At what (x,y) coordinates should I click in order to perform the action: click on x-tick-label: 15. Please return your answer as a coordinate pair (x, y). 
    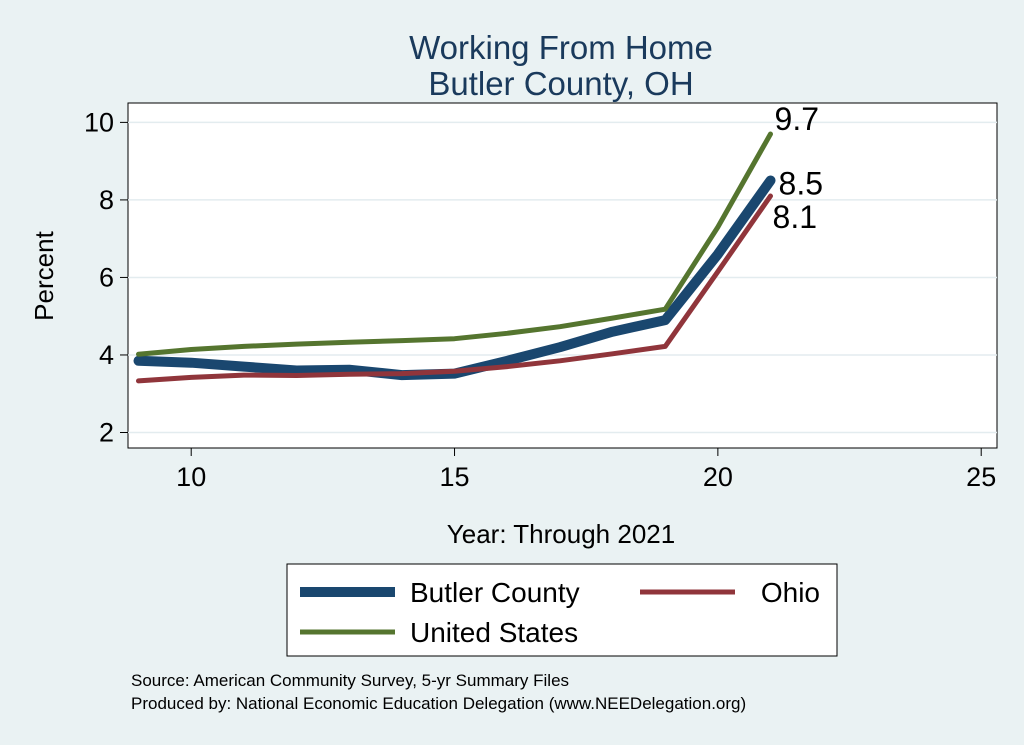
    Looking at the image, I should click on (455, 477).